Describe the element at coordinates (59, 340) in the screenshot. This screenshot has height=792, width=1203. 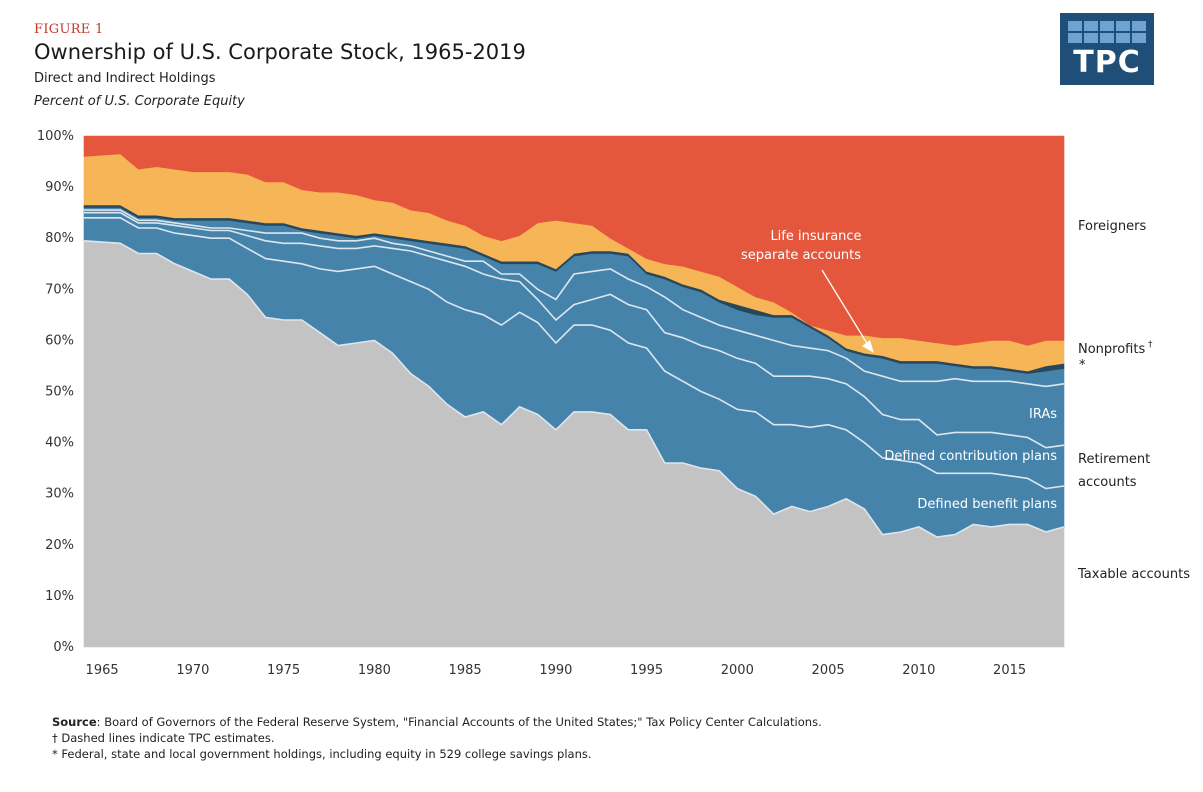
I see `y-tick-label: 60%` at that location.